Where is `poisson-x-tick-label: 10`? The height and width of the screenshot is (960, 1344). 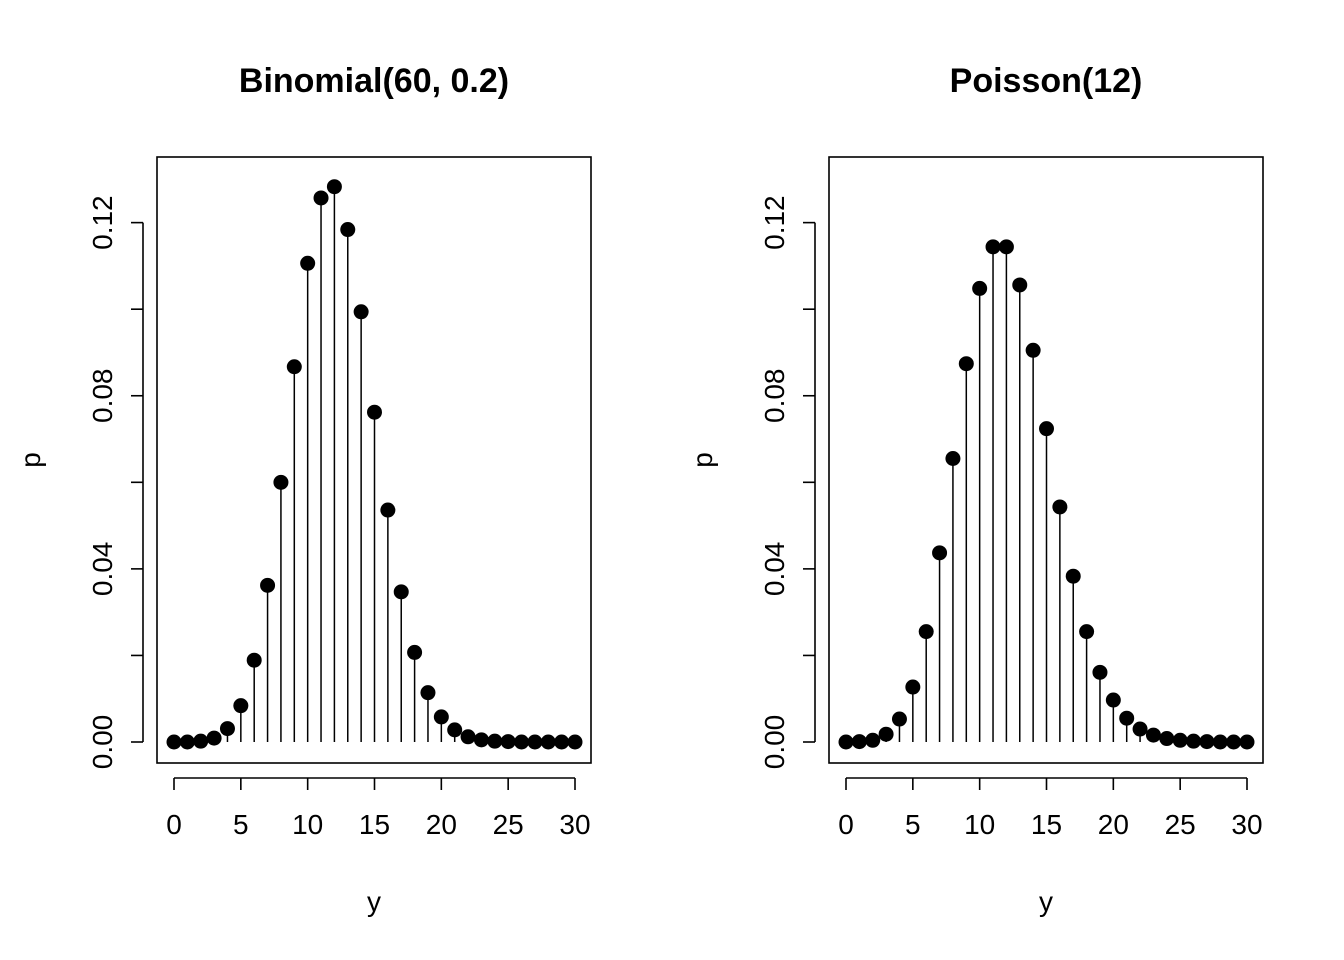 poisson-x-tick-label: 10 is located at coordinates (979, 824).